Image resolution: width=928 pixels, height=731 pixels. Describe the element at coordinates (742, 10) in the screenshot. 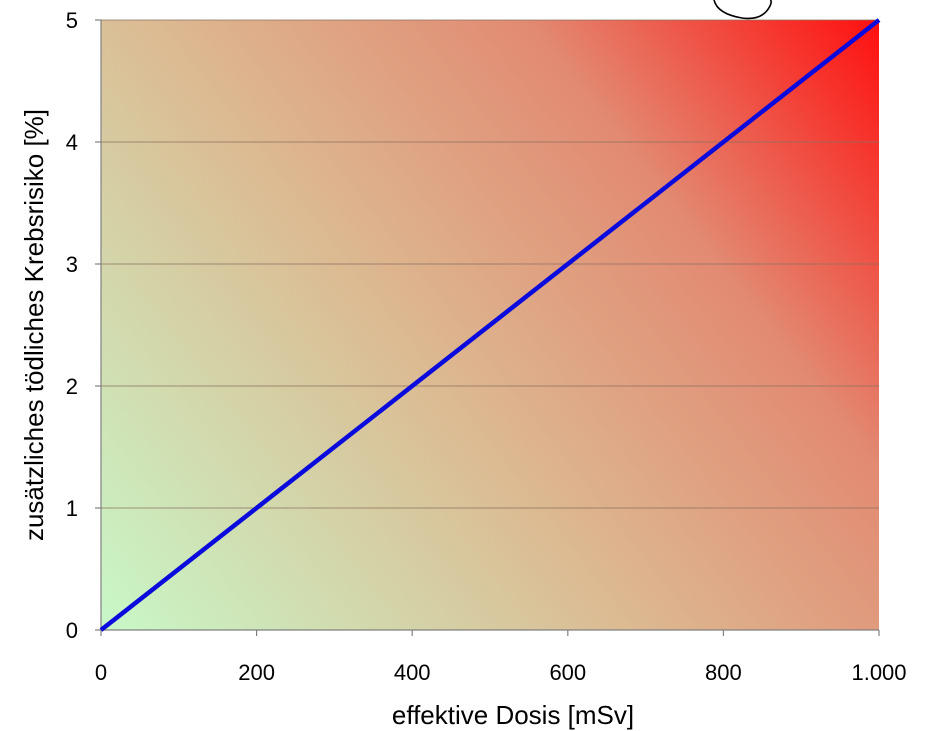

I see `hand-drawn-circle-annotation` at that location.